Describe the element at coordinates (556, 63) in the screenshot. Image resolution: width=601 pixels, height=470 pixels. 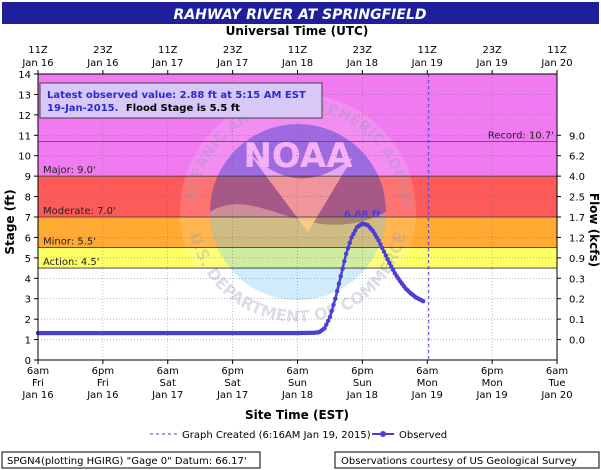
I see `top-tick-label: Jan 20` at that location.